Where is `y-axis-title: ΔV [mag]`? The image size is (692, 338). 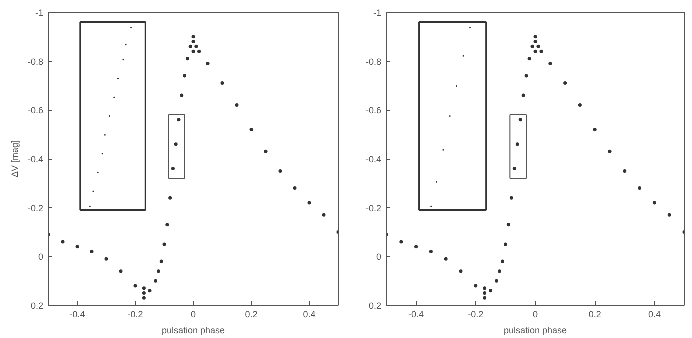 y-axis-title: ΔV [mag] is located at coordinates (15, 159).